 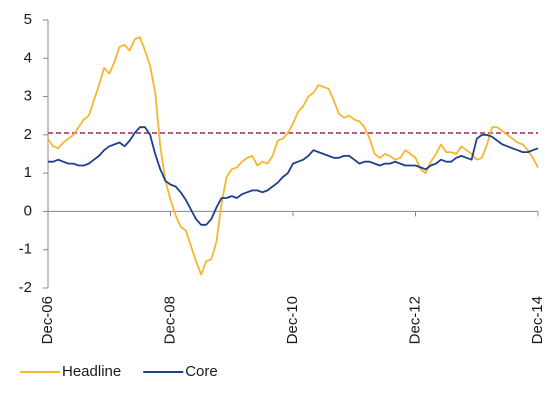 What do you see at coordinates (25, 287) in the screenshot?
I see `y-tick-label: -2` at bounding box center [25, 287].